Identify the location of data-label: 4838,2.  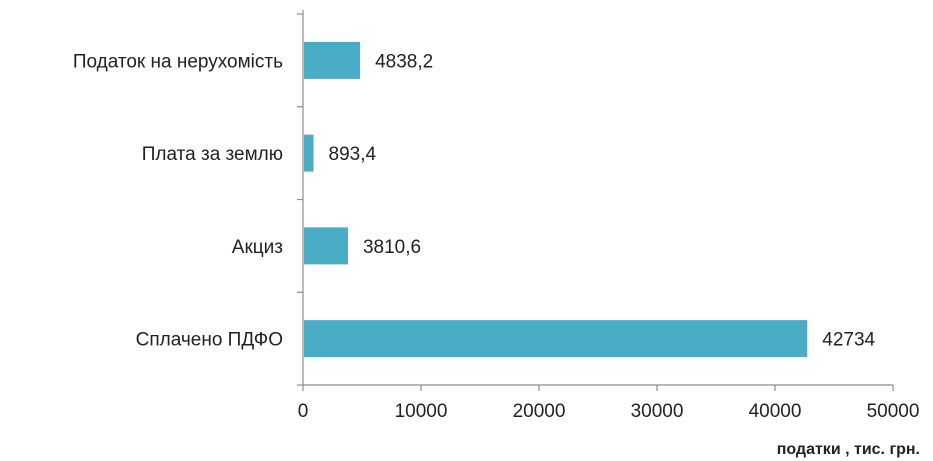
(404, 61).